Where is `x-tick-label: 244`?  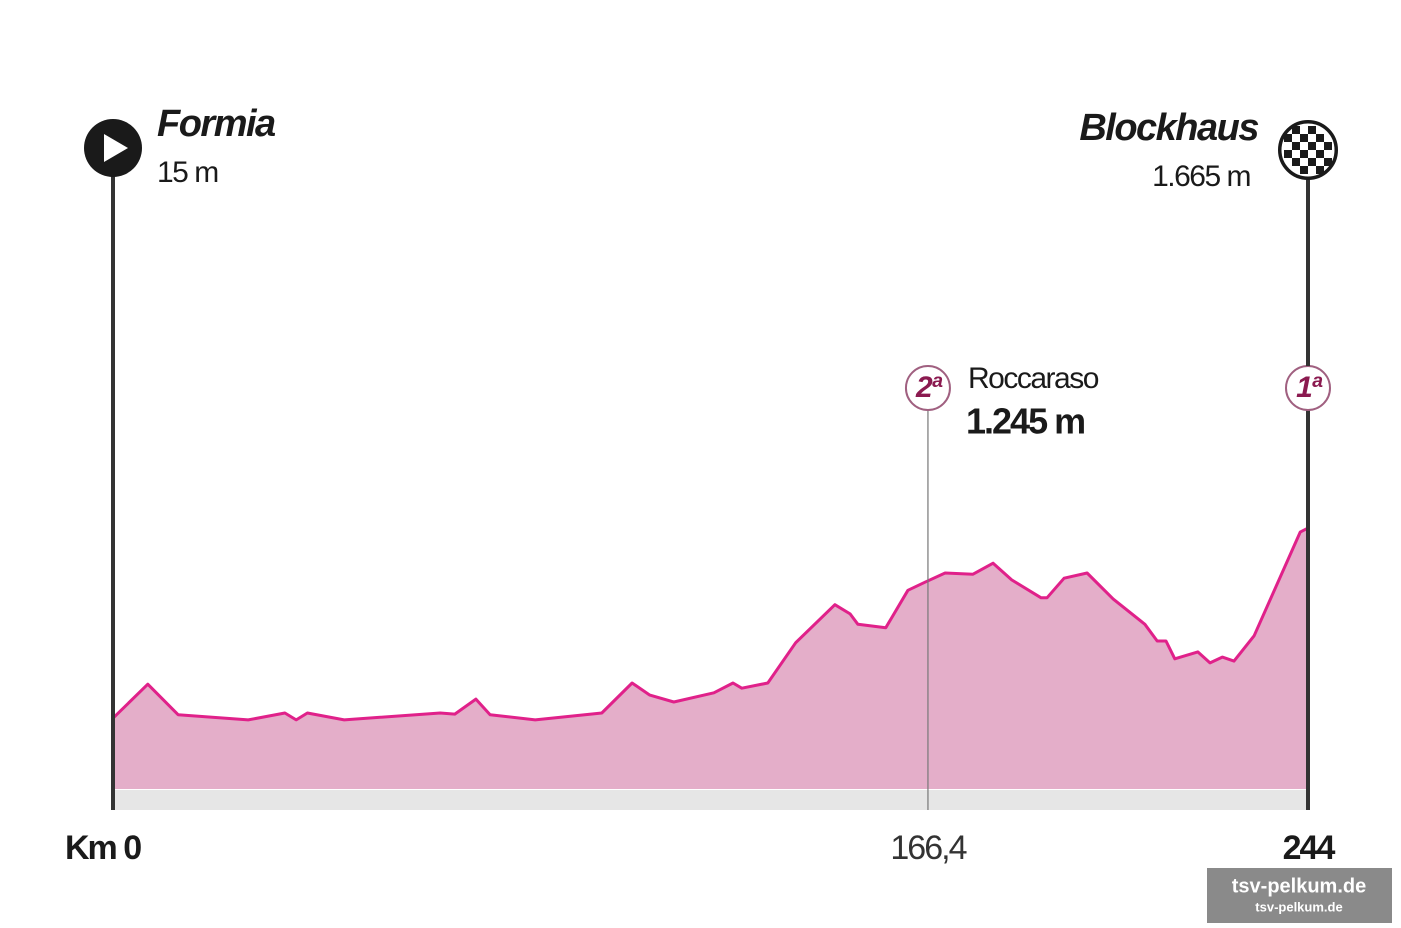
x-tick-label: 244 is located at coordinates (1309, 848).